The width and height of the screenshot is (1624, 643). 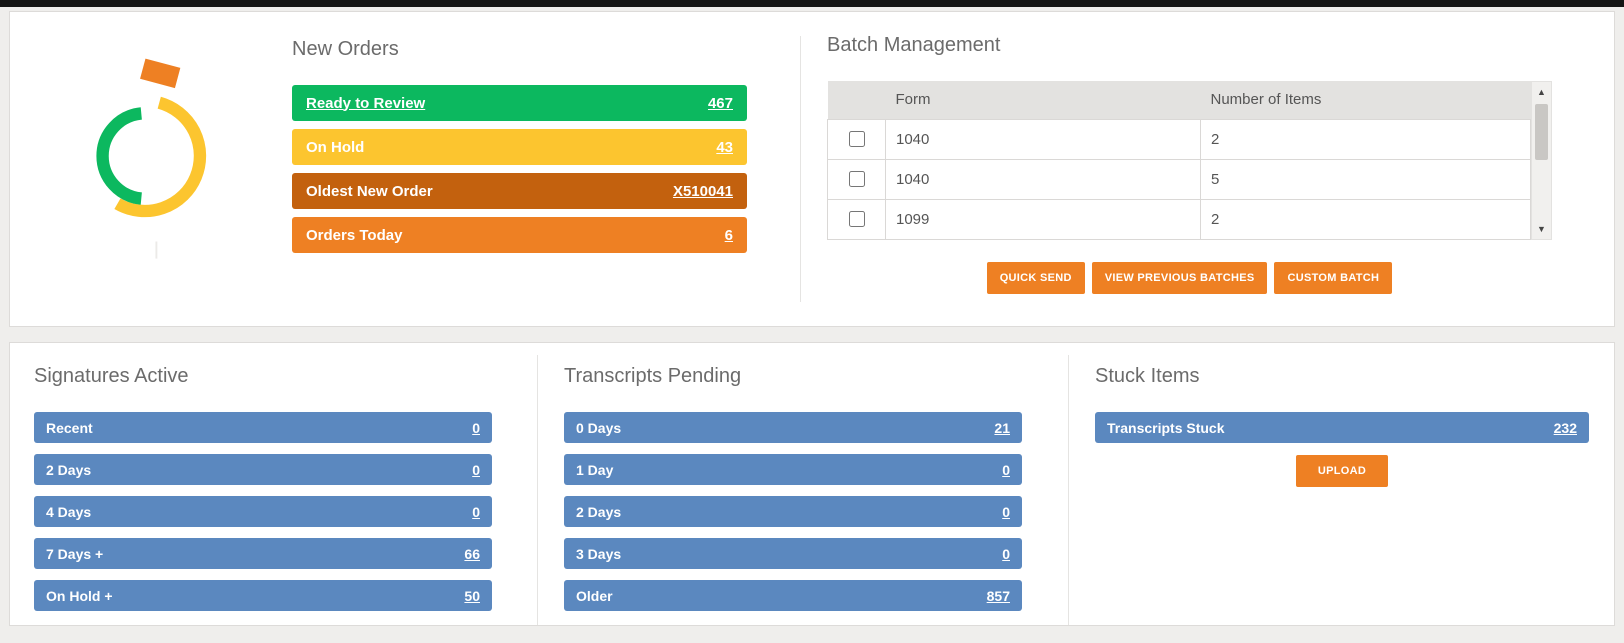 What do you see at coordinates (1341, 490) in the screenshot?
I see `stuck-items-section: Stuck Items Transcripts Stuck 232 UPLOAD` at bounding box center [1341, 490].